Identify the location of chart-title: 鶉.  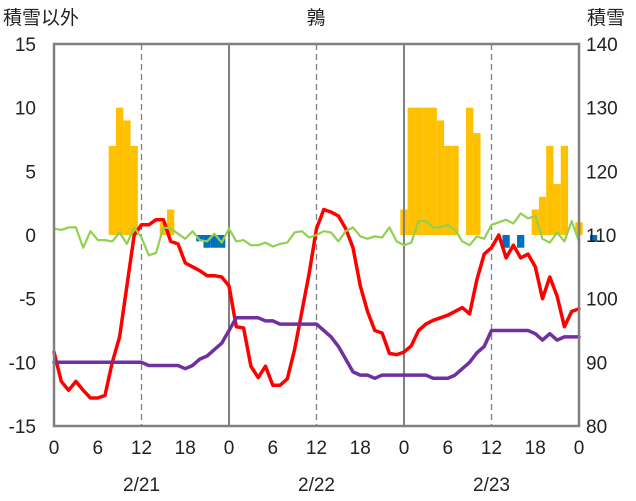
(315, 18).